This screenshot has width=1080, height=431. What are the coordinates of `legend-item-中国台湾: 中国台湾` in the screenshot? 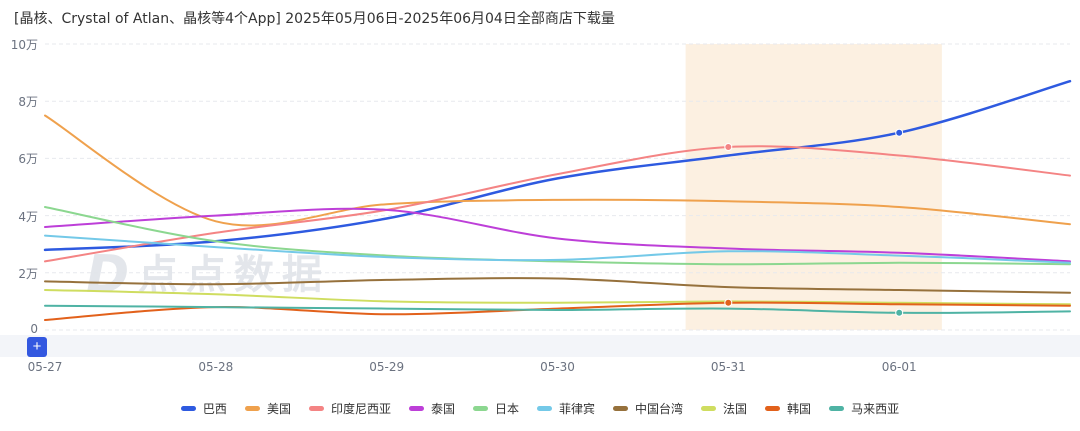 It's located at (648, 408).